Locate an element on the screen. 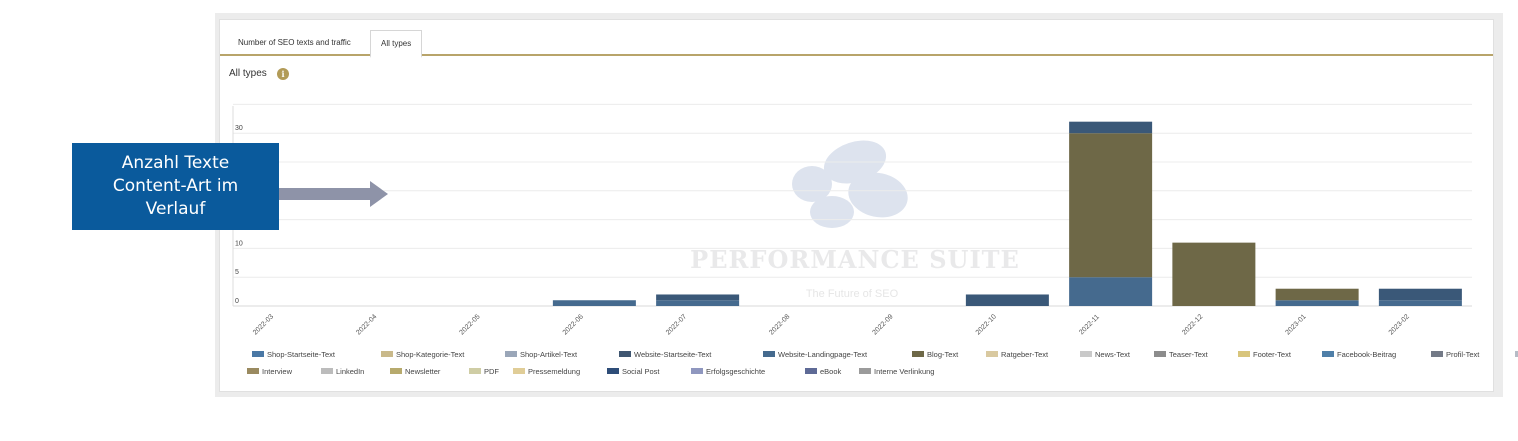 Image resolution: width=1518 pixels, height=441 pixels. legend-item: Shop-Kategorie-Text is located at coordinates (423, 354).